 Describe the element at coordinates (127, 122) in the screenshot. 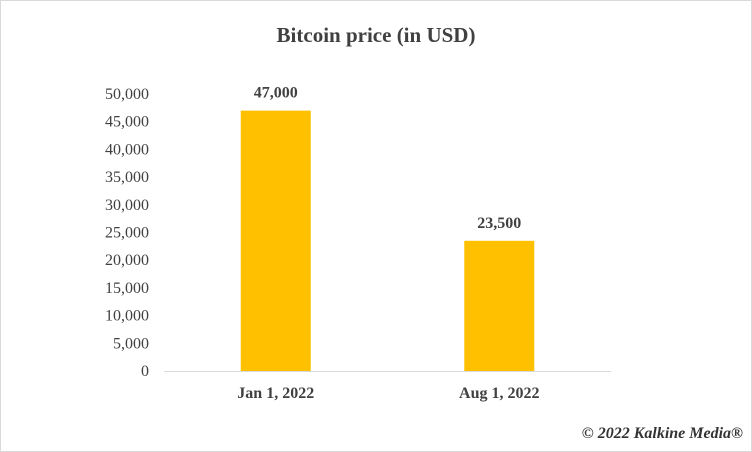

I see `y-tick-label: 45,000` at that location.